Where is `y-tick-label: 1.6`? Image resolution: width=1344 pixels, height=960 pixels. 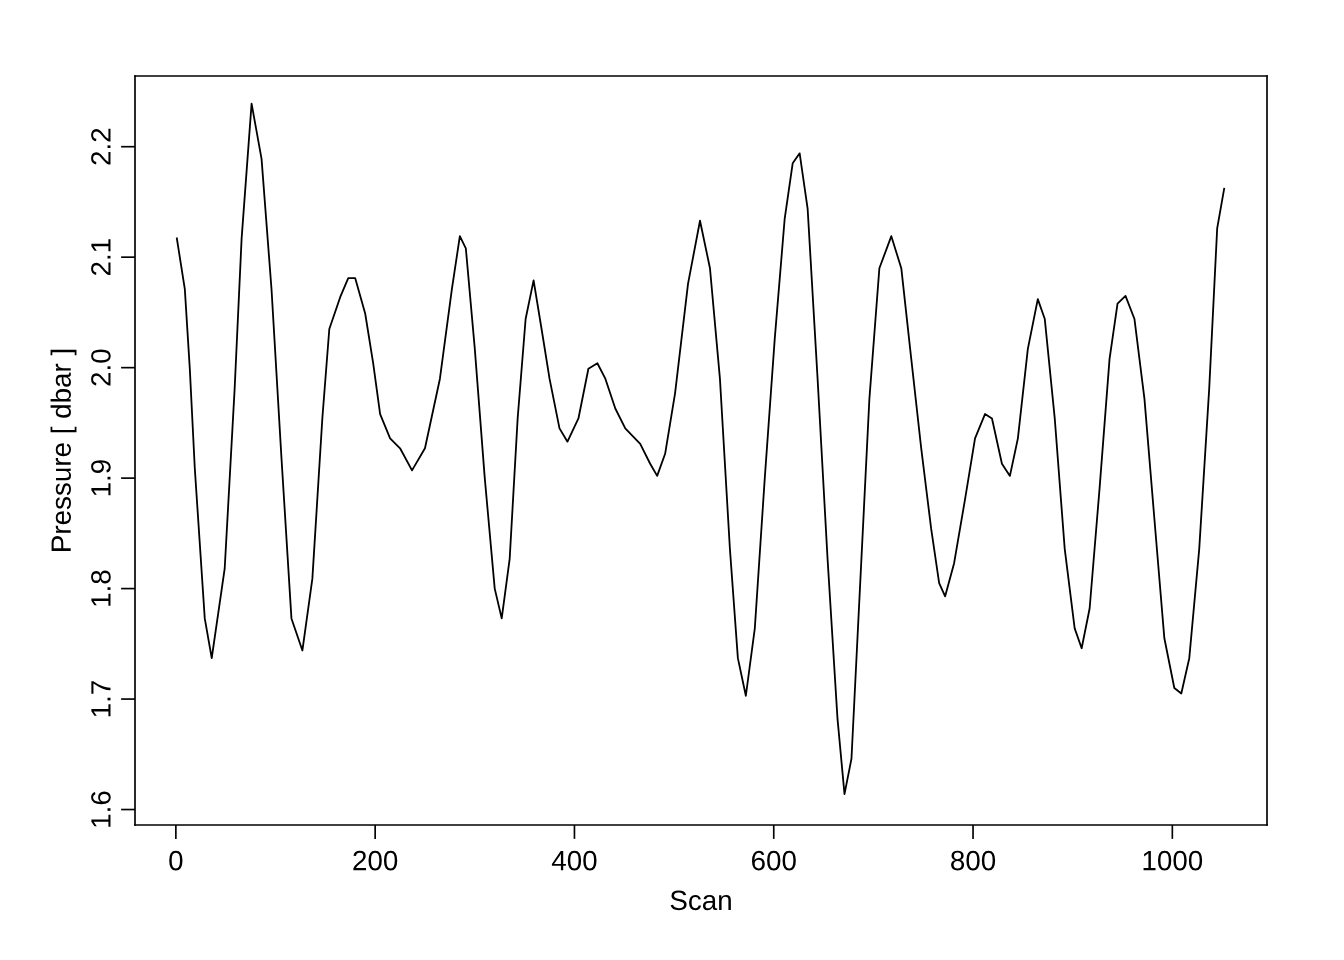 y-tick-label: 1.6 is located at coordinates (101, 809).